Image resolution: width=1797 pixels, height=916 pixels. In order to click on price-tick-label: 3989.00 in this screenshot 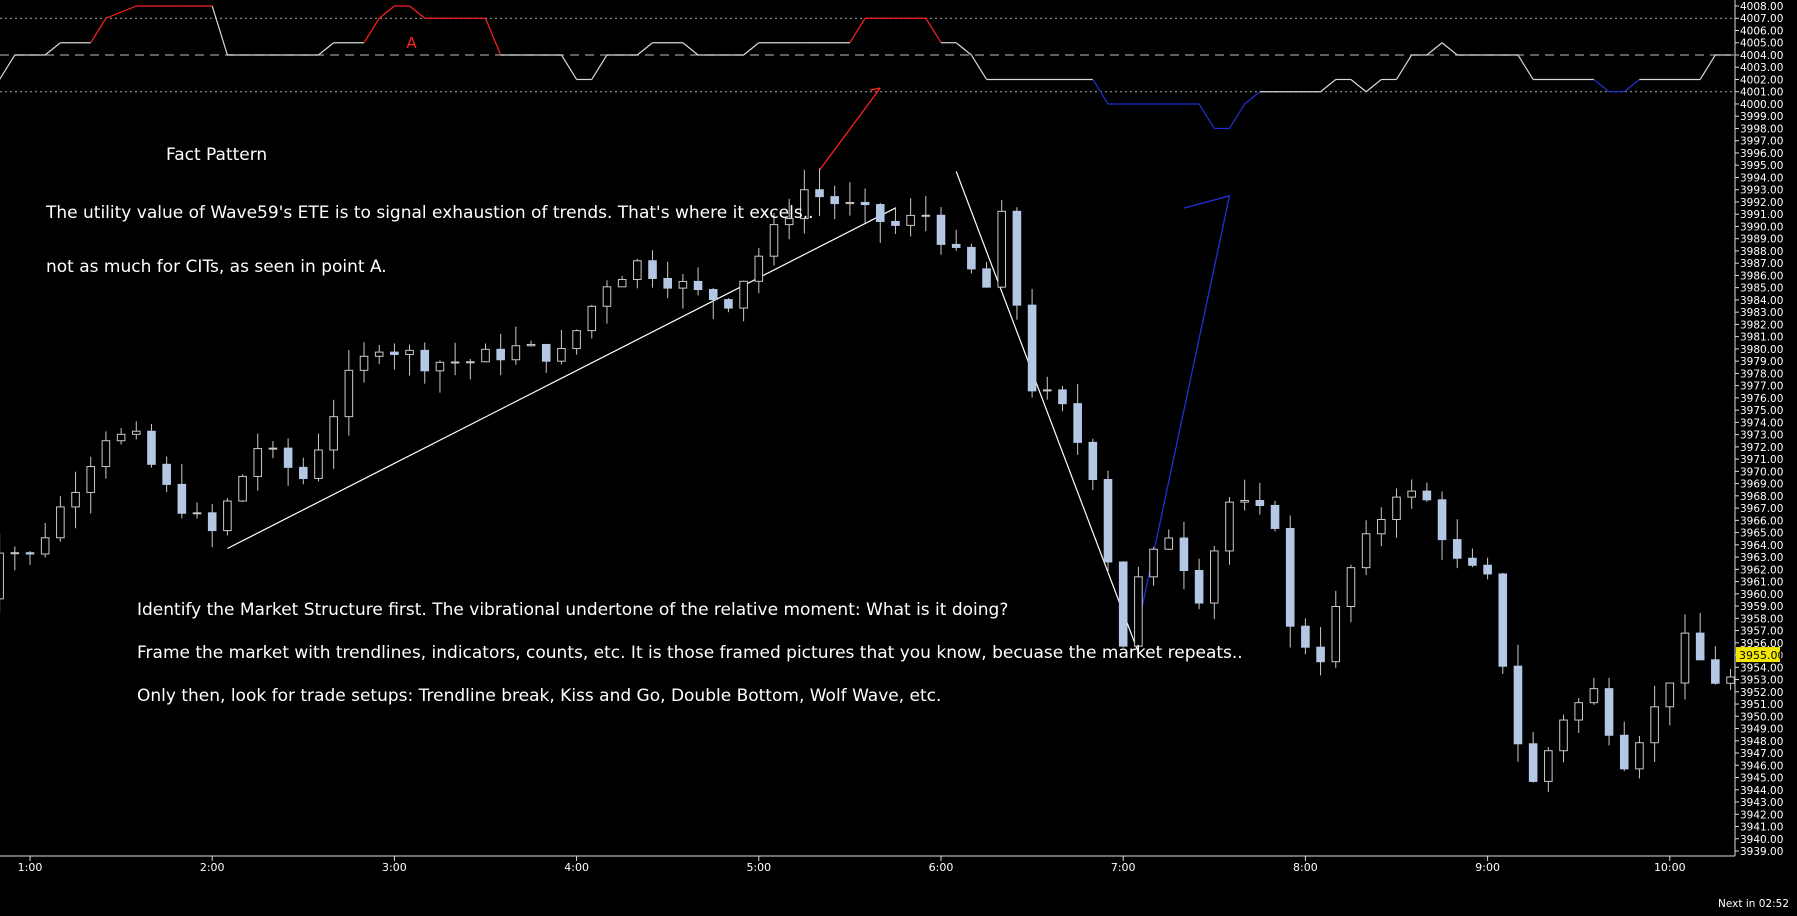, I will do `click(1761, 240)`.